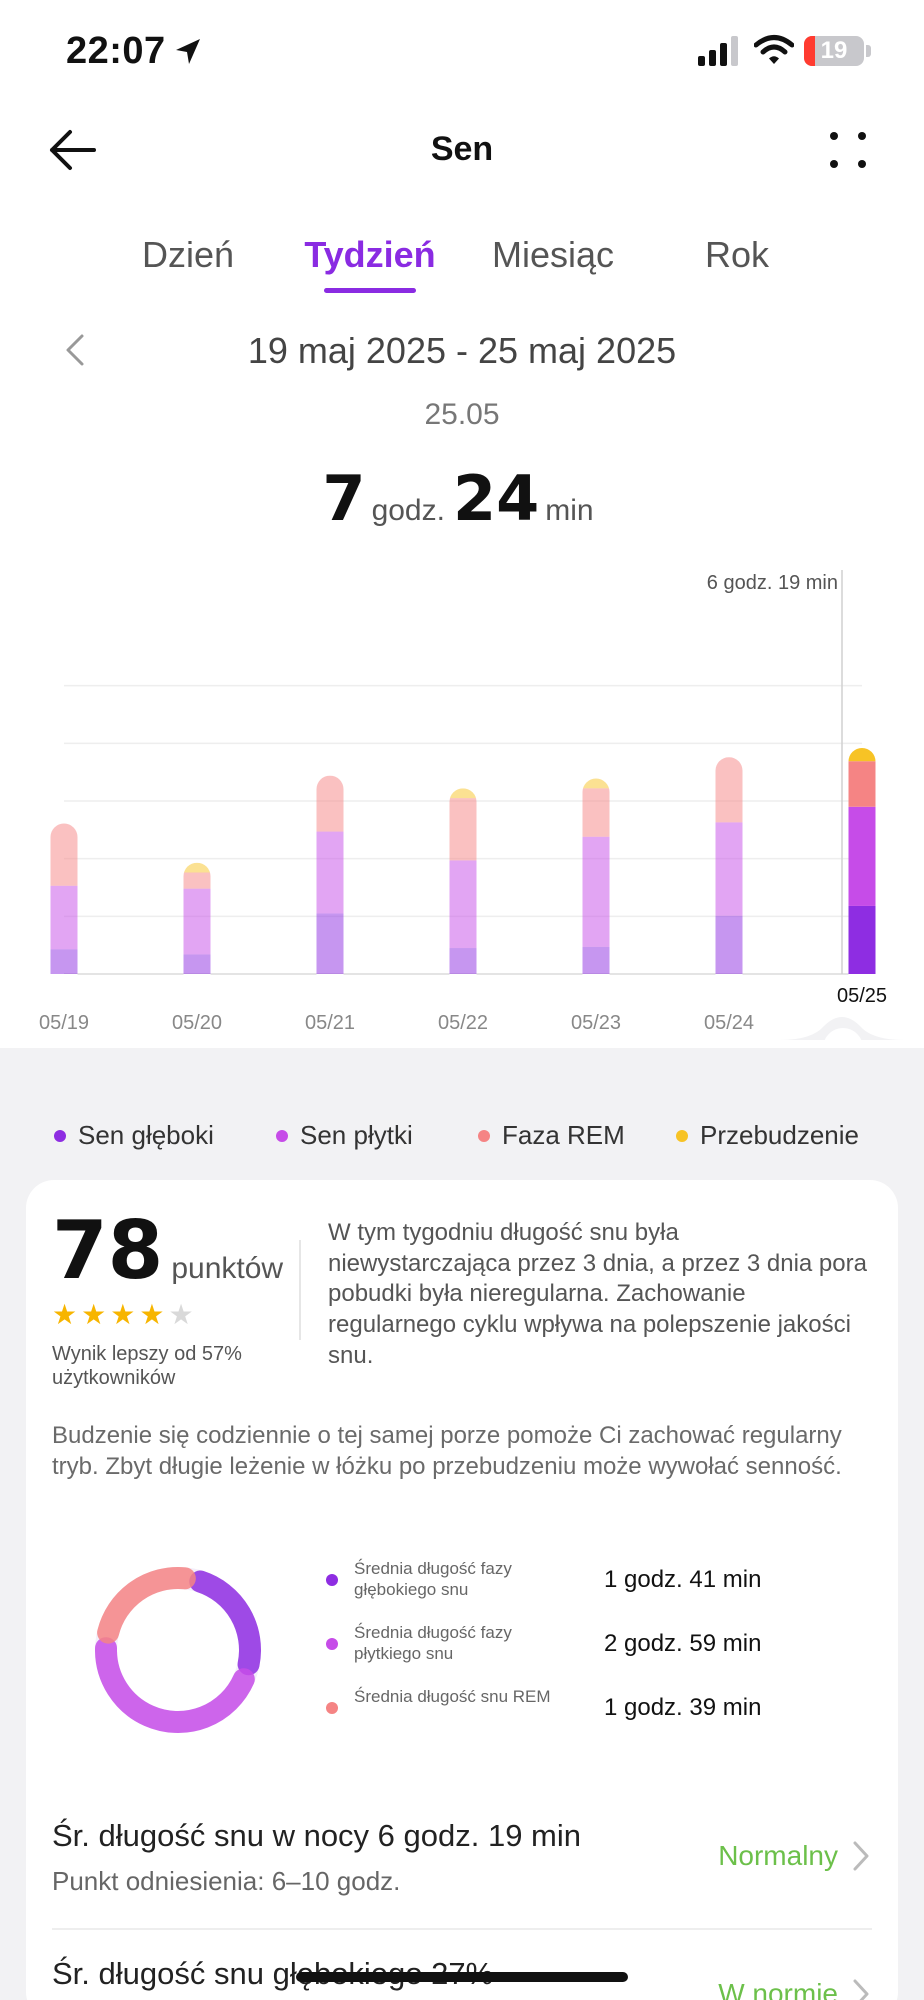 This screenshot has width=924, height=2000. I want to click on ref-deep-status: W normie, so click(778, 1989).